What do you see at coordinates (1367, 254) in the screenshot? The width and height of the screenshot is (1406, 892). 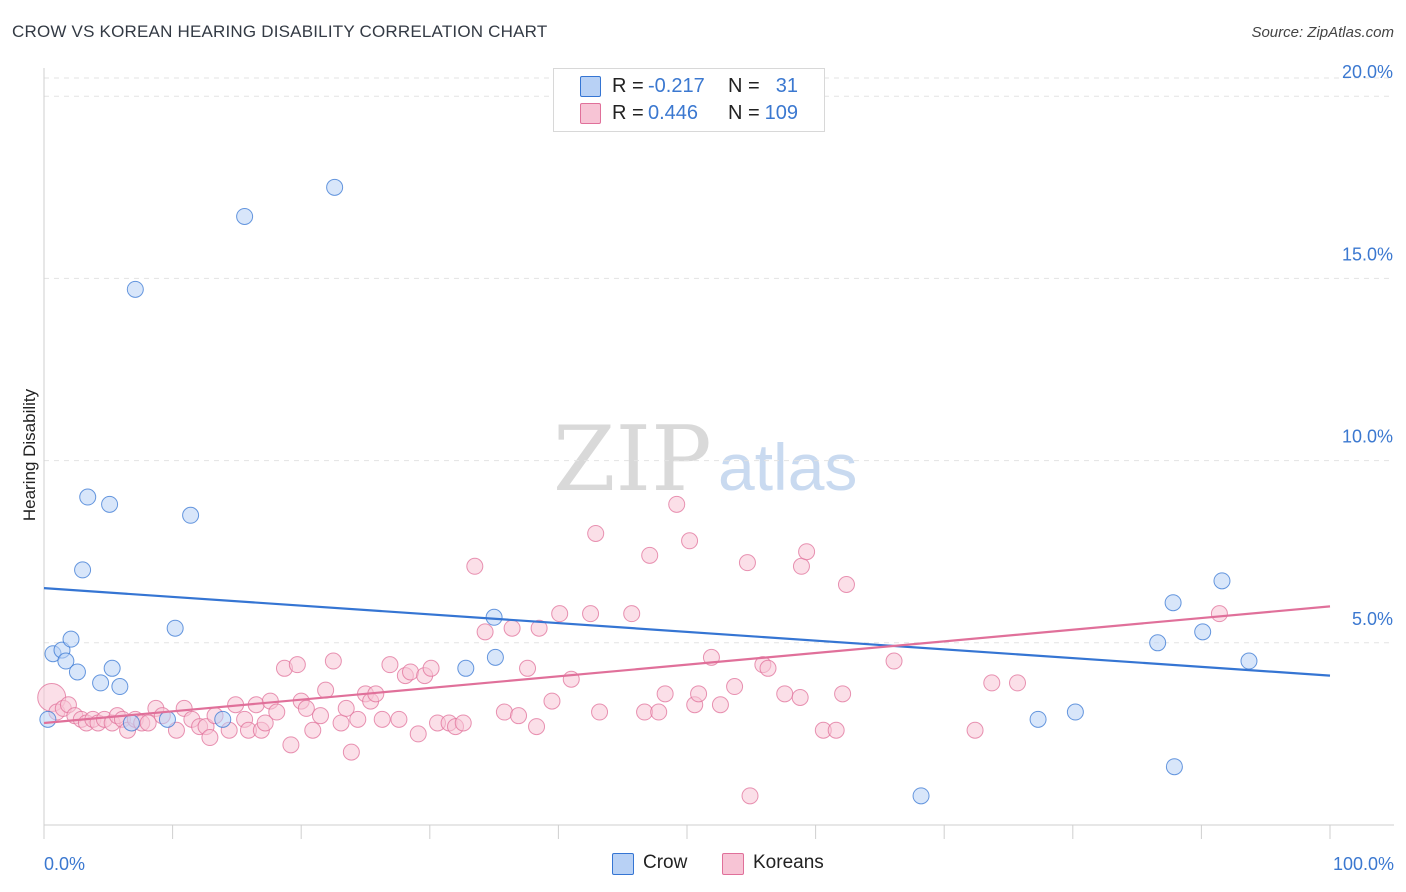 I see `y-tick-label: 15.0%` at bounding box center [1367, 254].